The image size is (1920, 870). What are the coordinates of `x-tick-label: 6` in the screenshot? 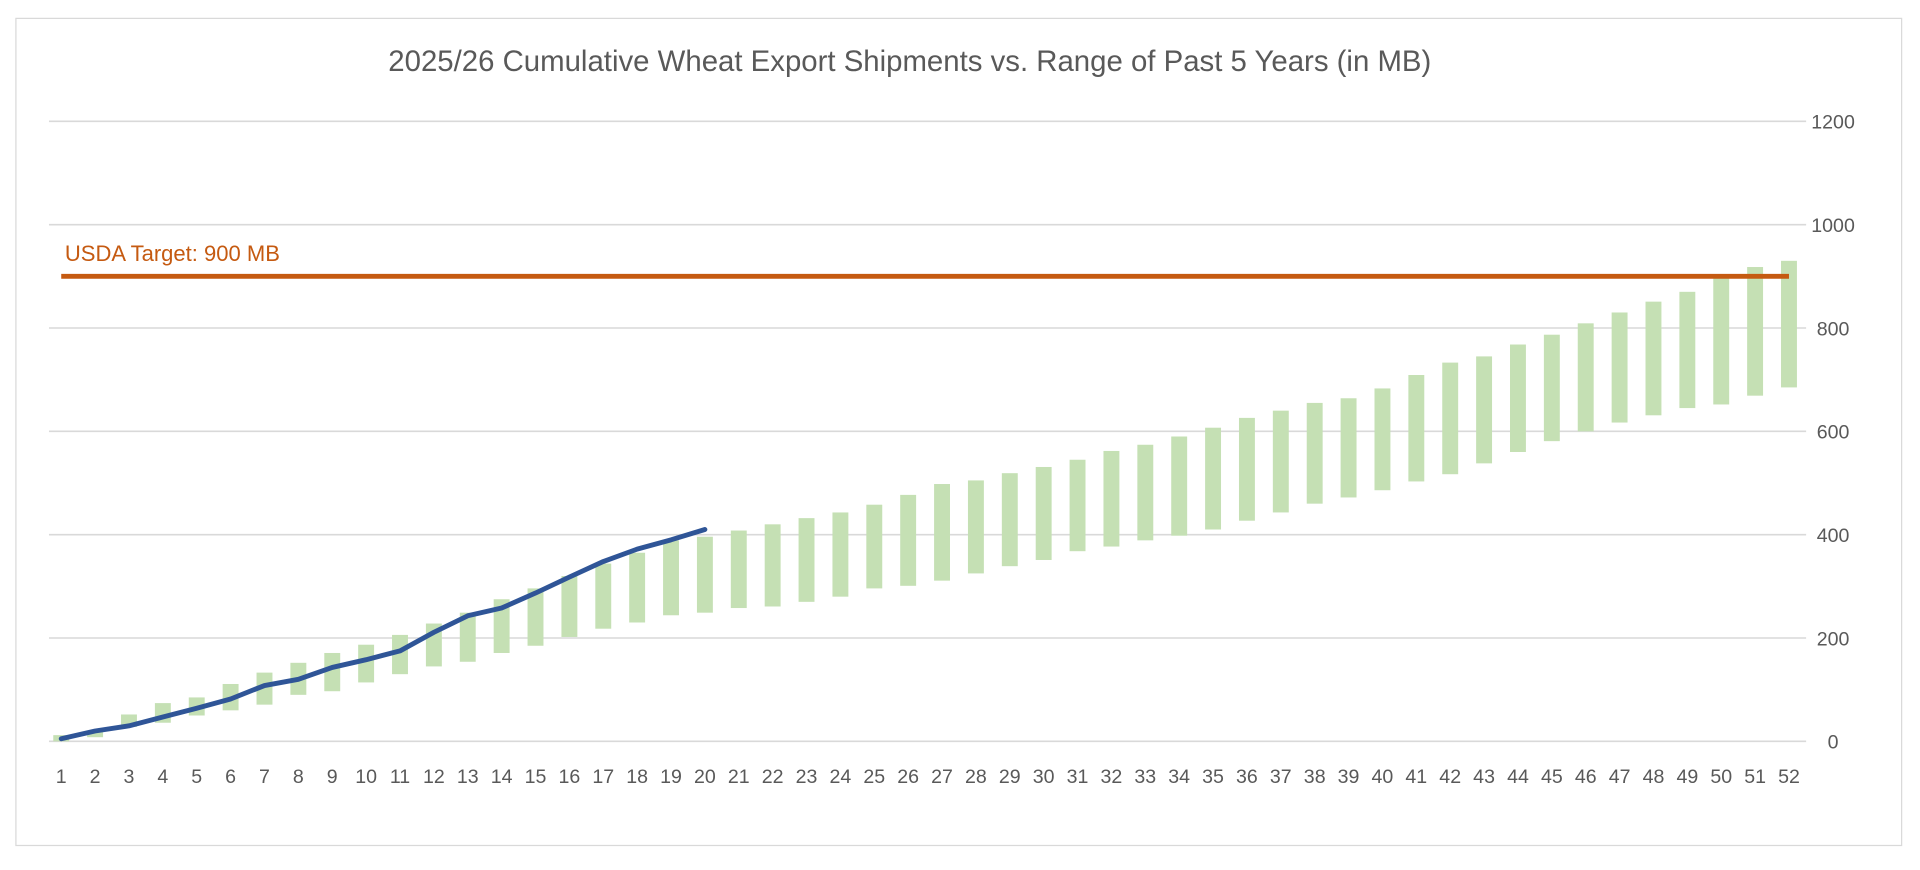 It's located at (230, 777).